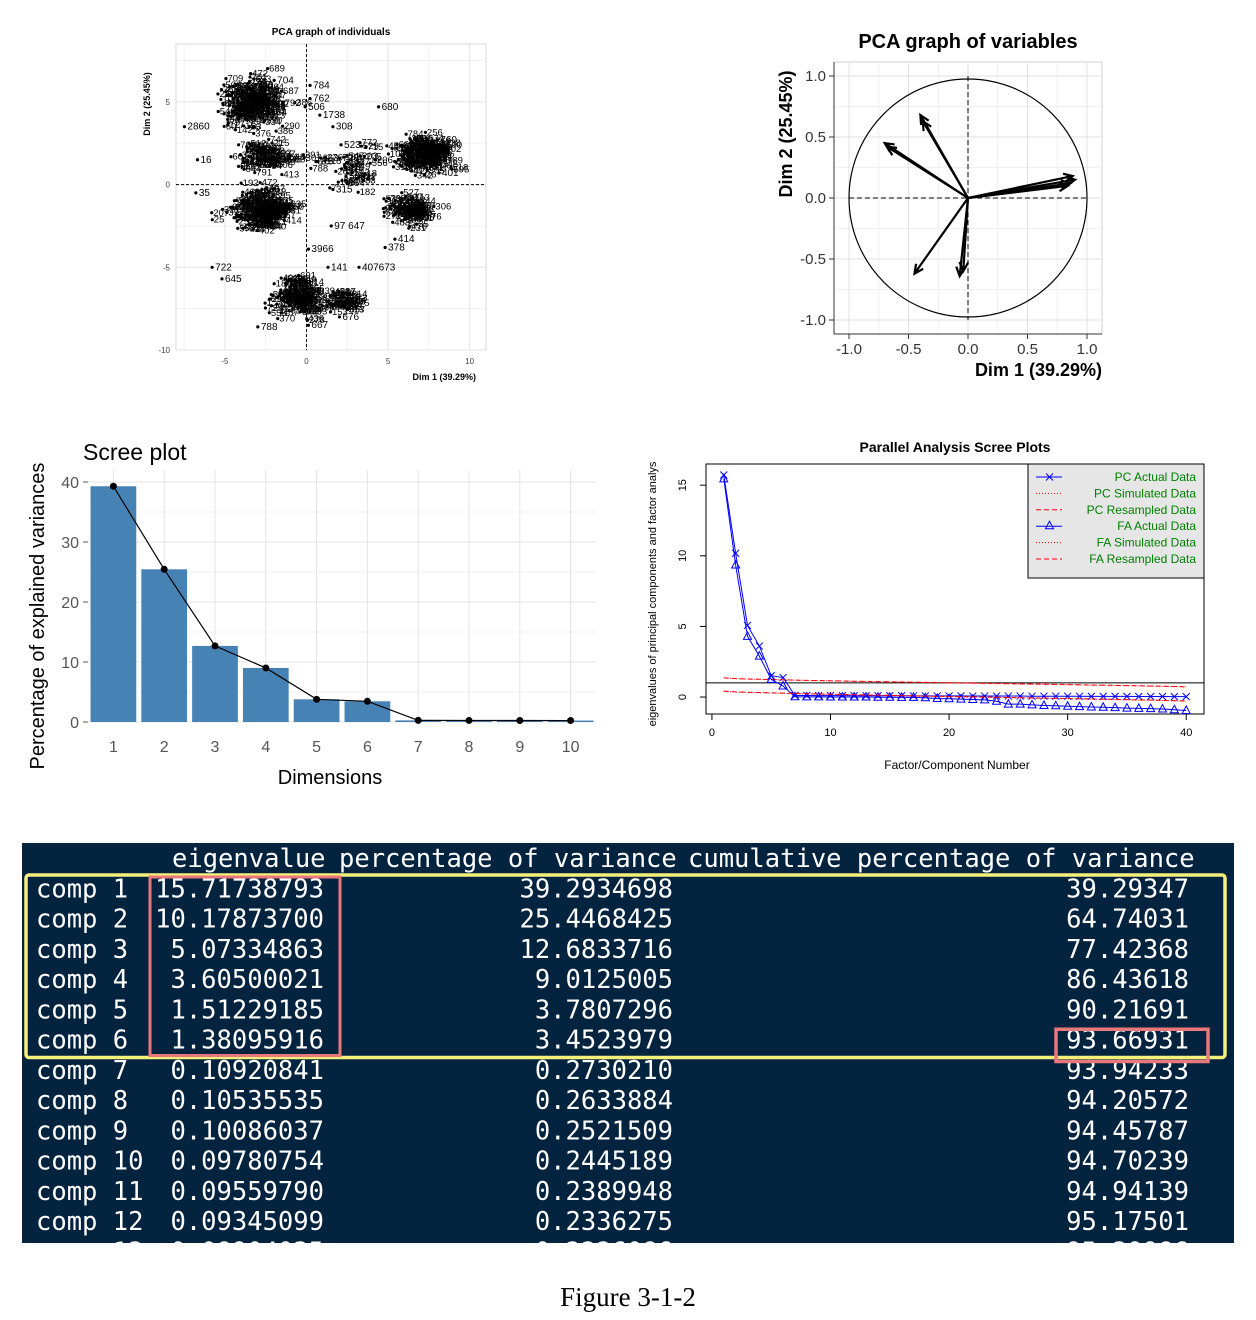 This screenshot has width=1256, height=1320. What do you see at coordinates (1127, 1131) in the screenshot?
I see `table-cell: 94.45787` at bounding box center [1127, 1131].